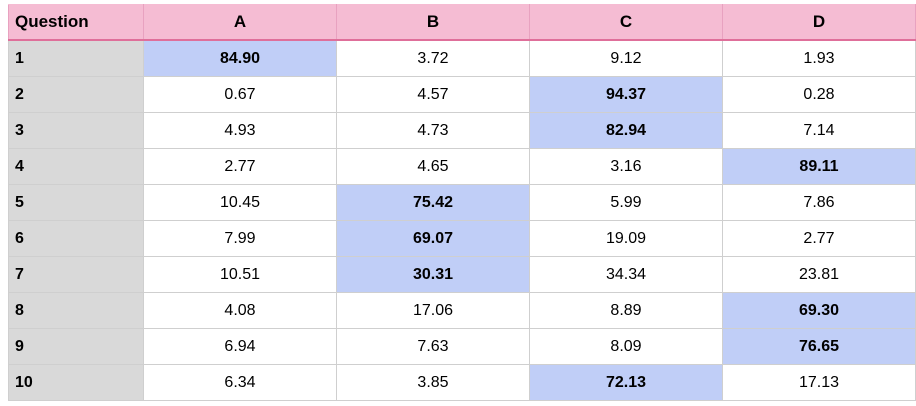 This screenshot has height=406, width=916. Describe the element at coordinates (240, 238) in the screenshot. I see `value-cell-a: 7.99` at that location.